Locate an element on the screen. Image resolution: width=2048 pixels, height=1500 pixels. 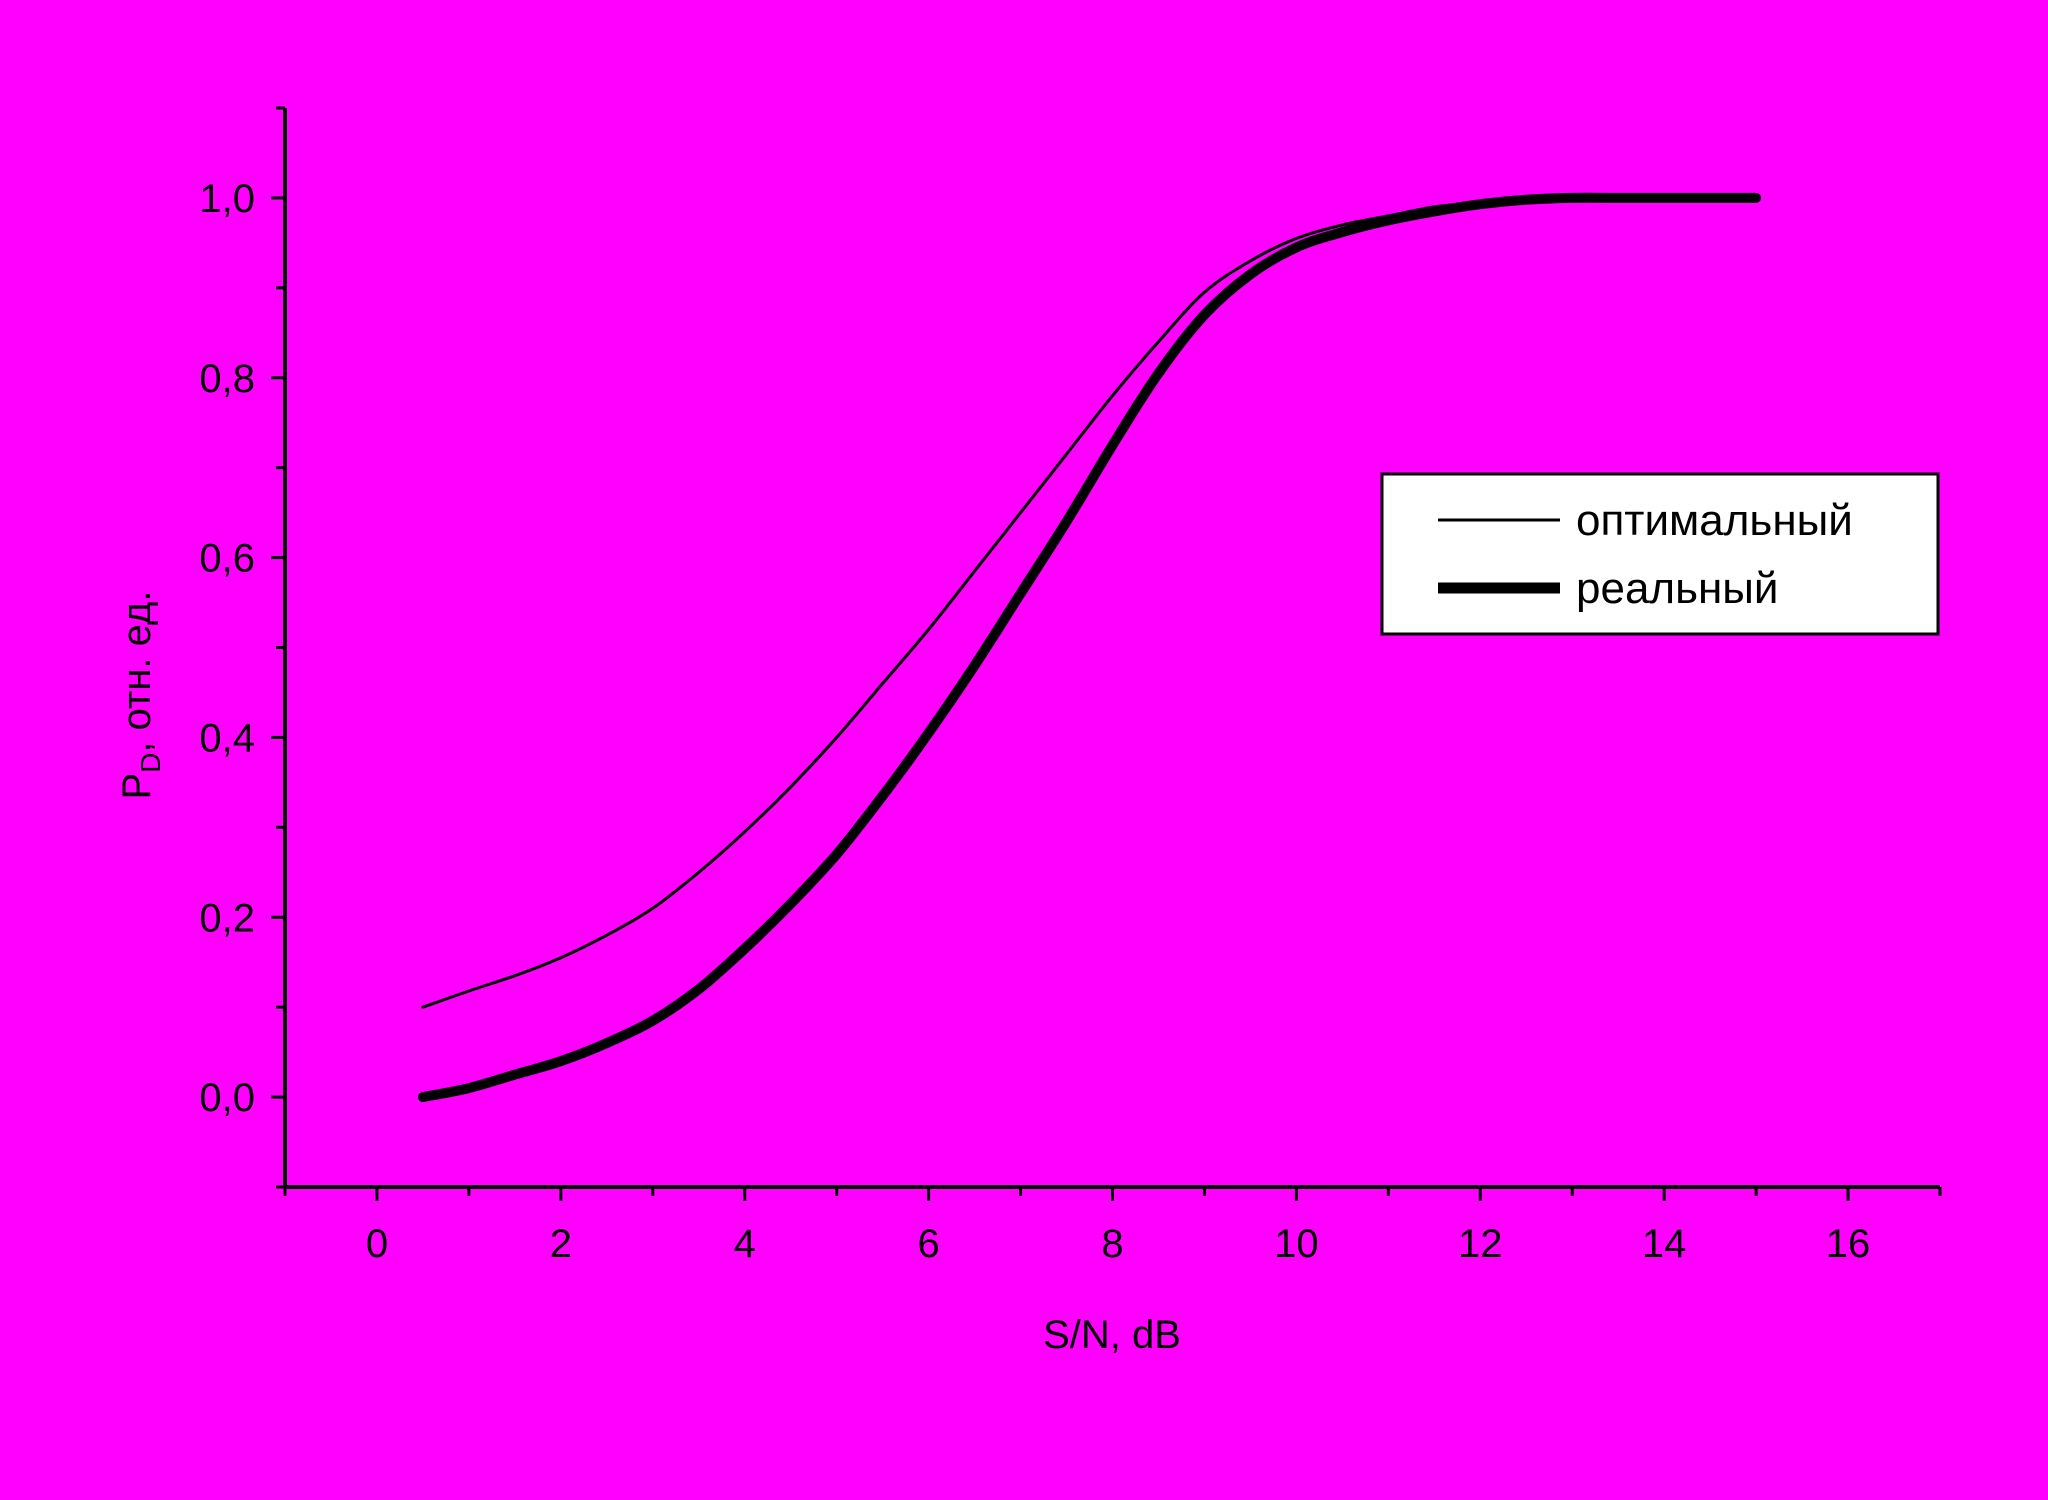
y-tick-label: 0,4 is located at coordinates (227, 738).